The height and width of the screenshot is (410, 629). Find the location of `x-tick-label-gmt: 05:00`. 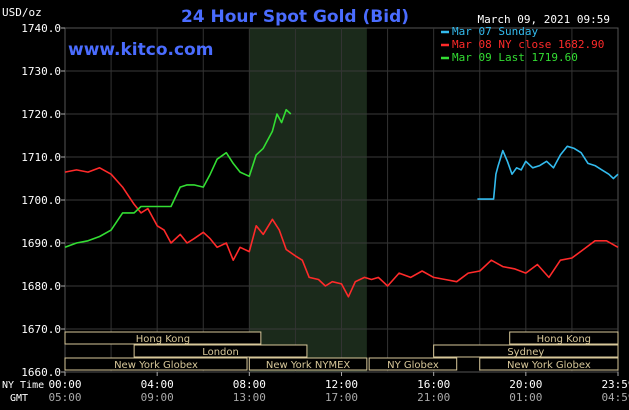

x-tick-label-gmt: 05:00 is located at coordinates (64, 397).